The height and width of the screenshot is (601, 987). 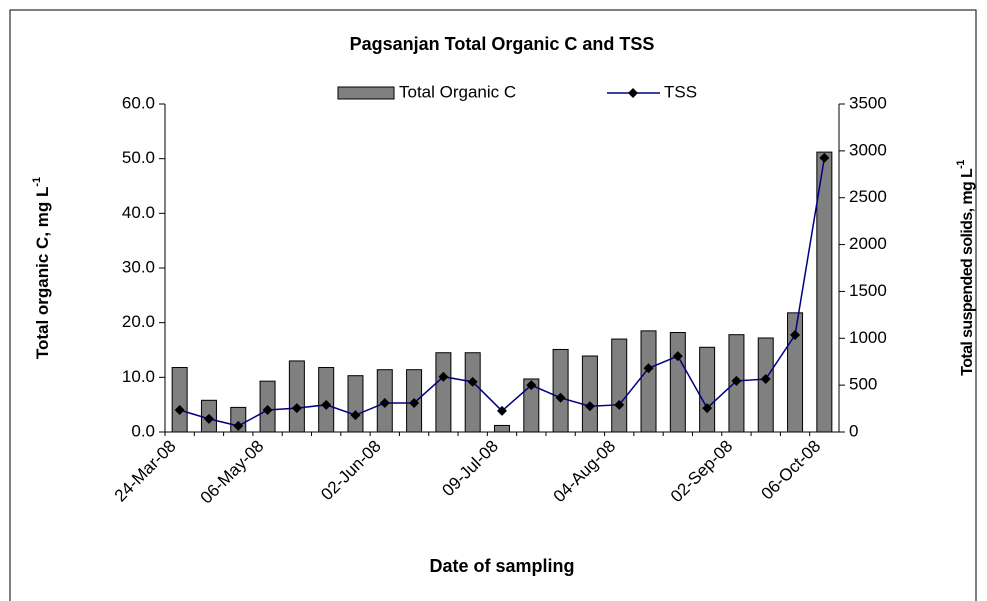 What do you see at coordinates (868, 337) in the screenshot?
I see `y2-tick-label: 1000` at bounding box center [868, 337].